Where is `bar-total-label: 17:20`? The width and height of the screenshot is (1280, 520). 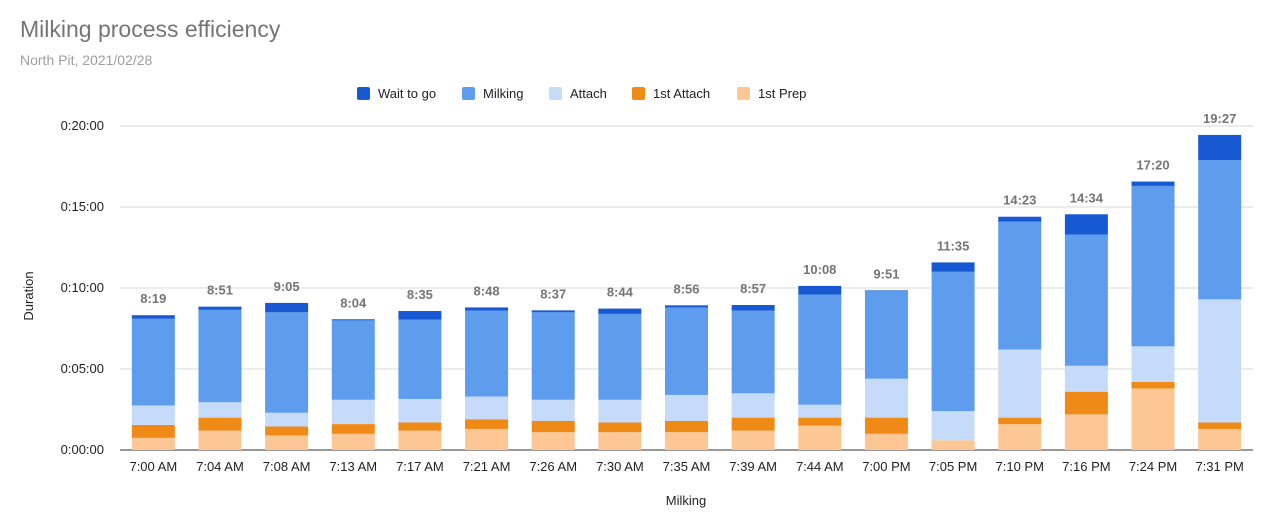 bar-total-label: 17:20 is located at coordinates (1152, 165).